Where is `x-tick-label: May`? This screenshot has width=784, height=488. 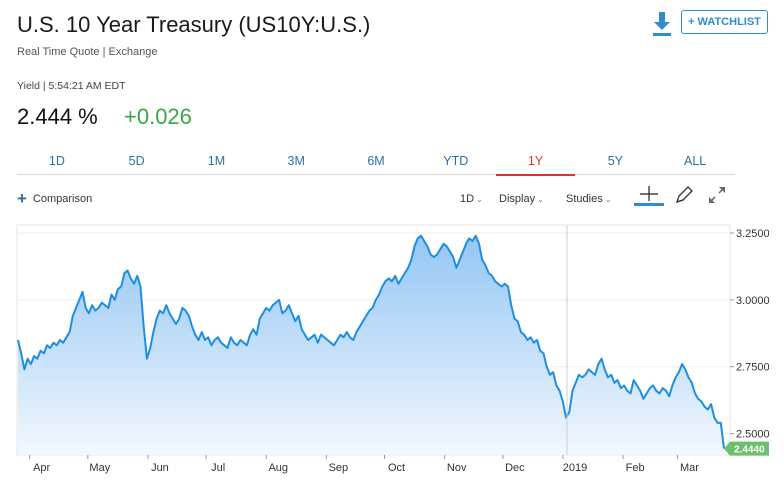
x-tick-label: May is located at coordinates (99, 468).